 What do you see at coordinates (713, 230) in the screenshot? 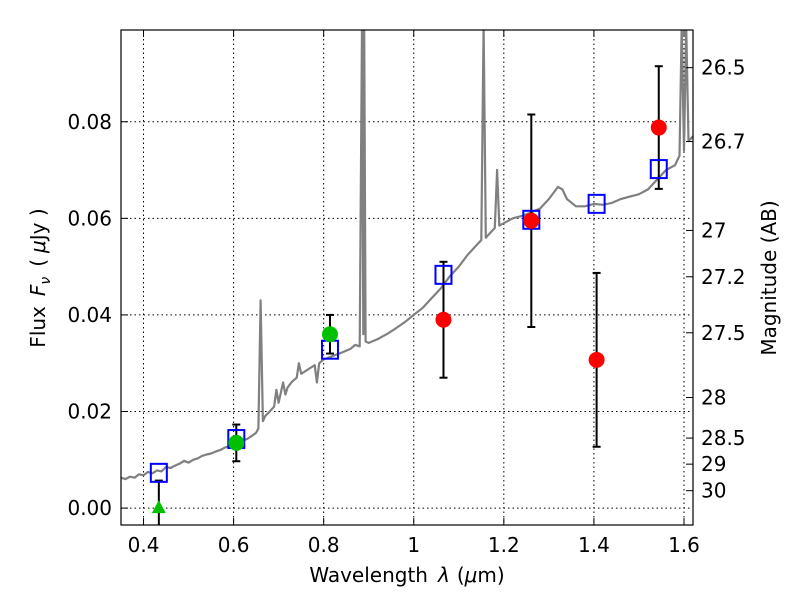
I see `magnitude-tick-label: 27` at bounding box center [713, 230].